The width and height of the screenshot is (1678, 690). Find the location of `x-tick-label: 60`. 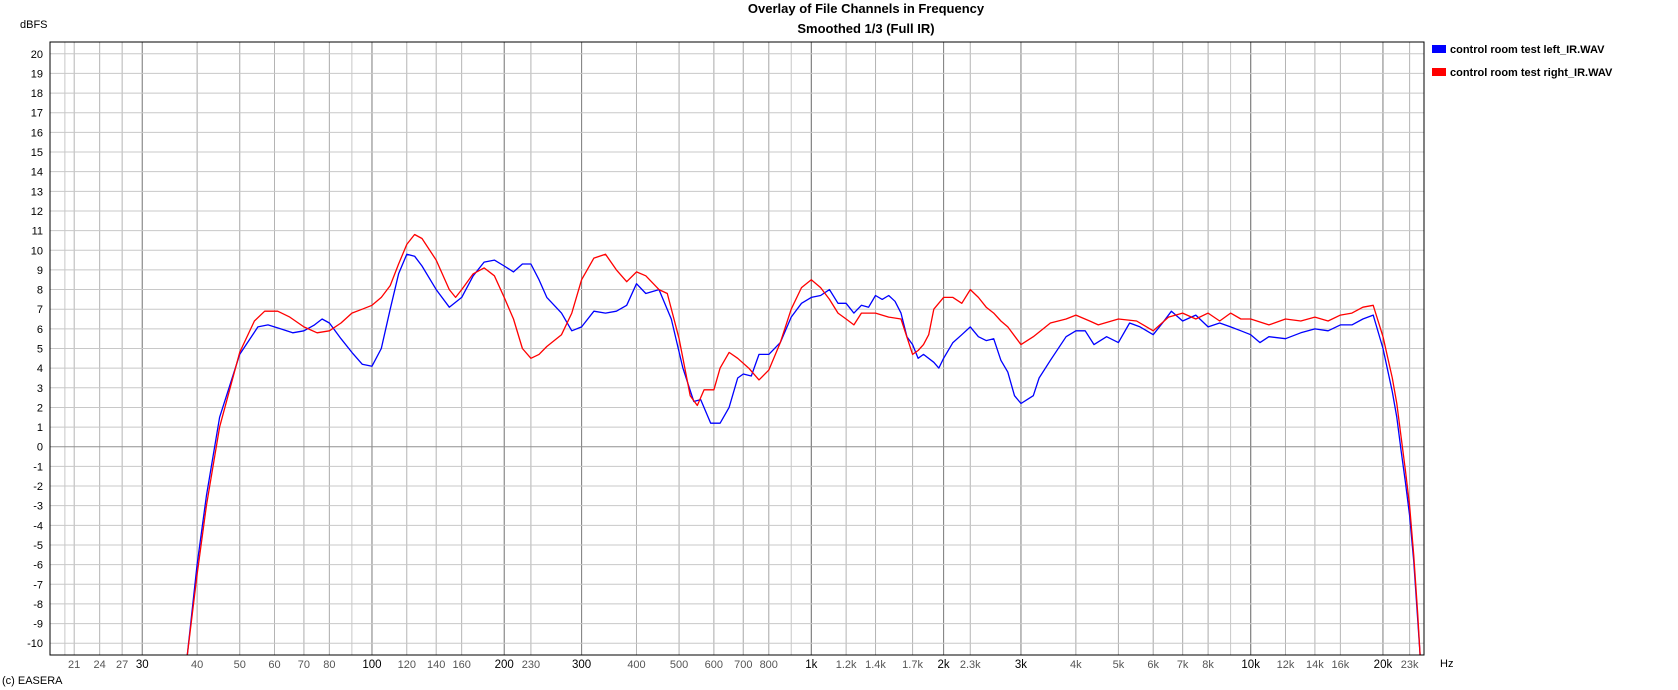

x-tick-label: 60 is located at coordinates (274, 665).